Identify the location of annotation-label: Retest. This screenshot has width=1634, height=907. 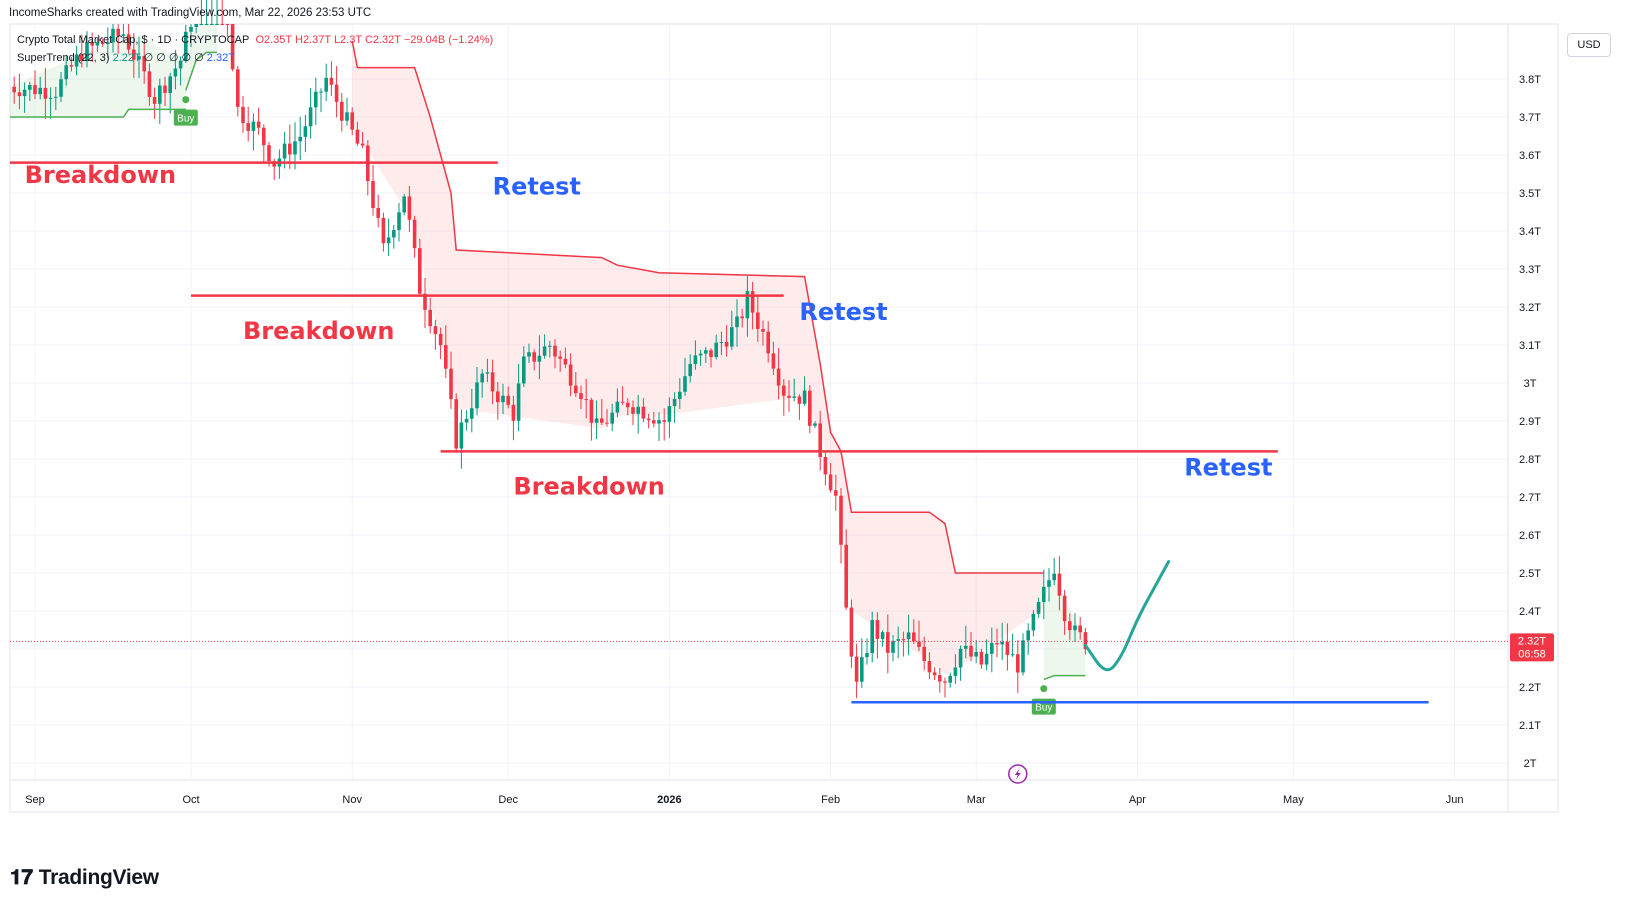
(1228, 468).